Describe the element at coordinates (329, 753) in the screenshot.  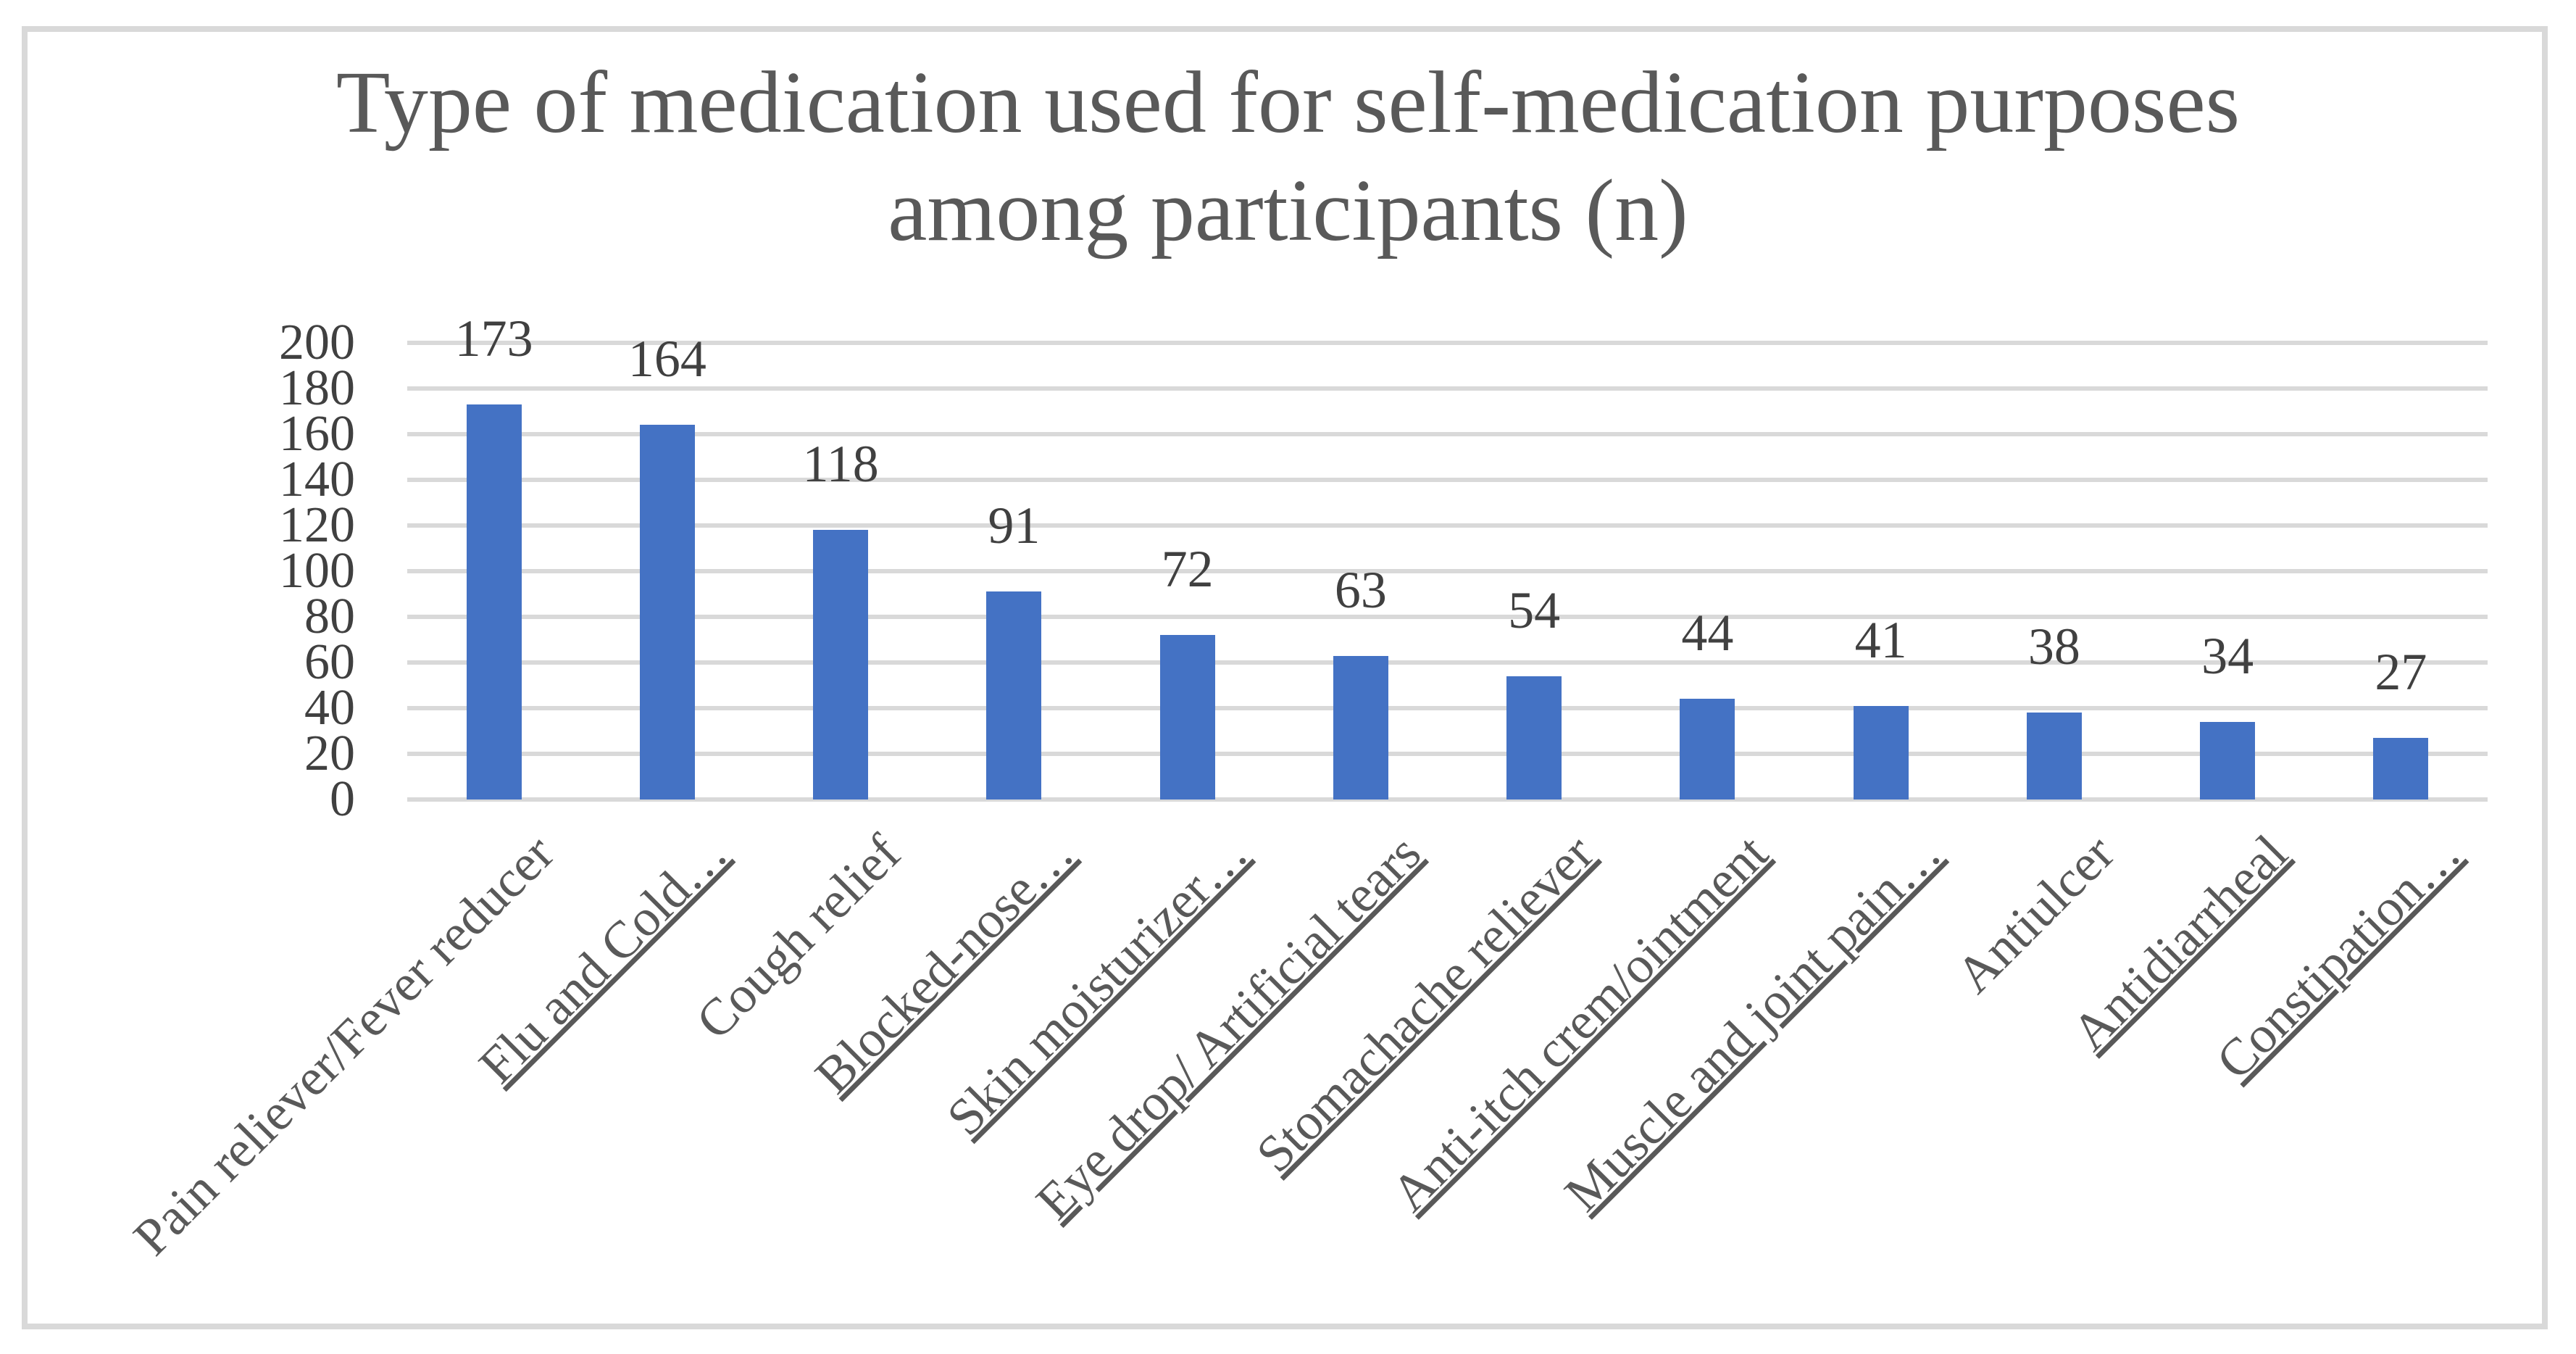
I see `y-axis-tick-label-20: 20` at that location.